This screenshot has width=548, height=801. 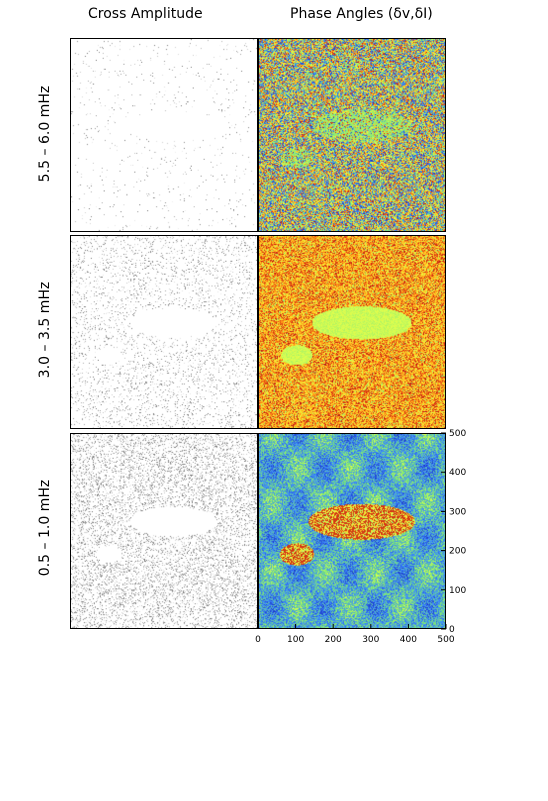 I want to click on y-tick-label: 500, so click(x=457, y=434).